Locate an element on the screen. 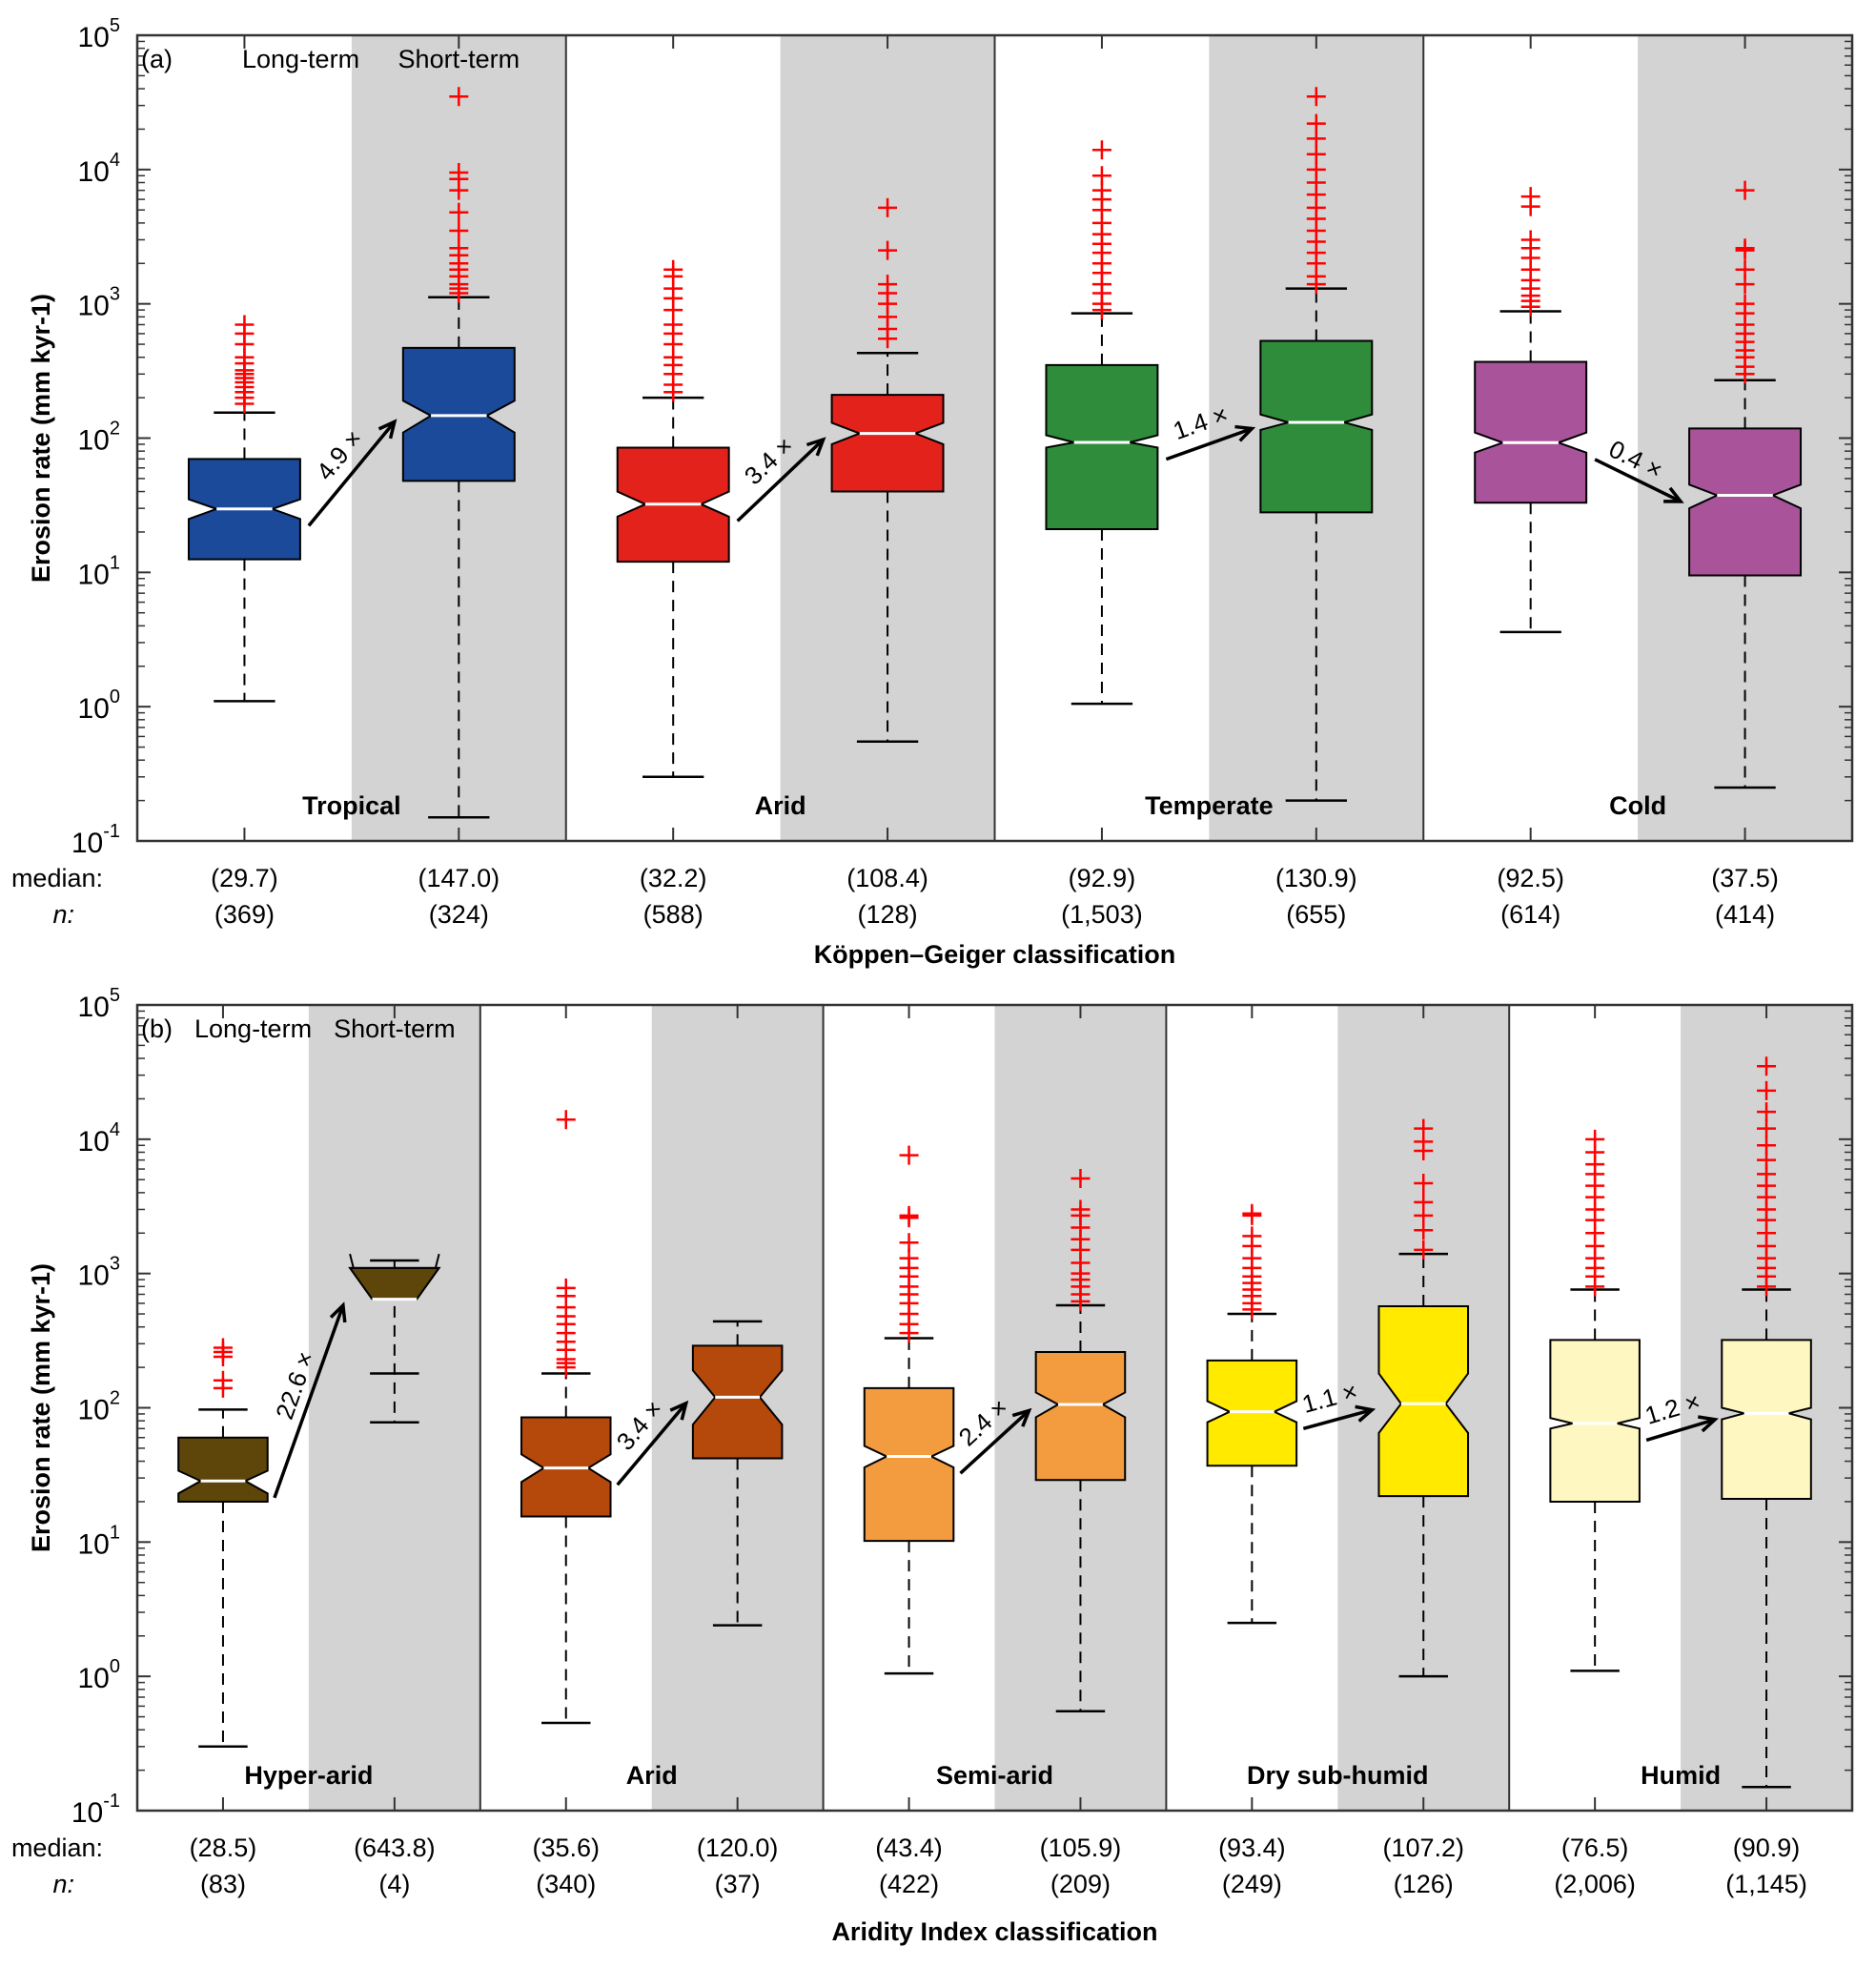  category-label: Semi-arid is located at coordinates (994, 1775).